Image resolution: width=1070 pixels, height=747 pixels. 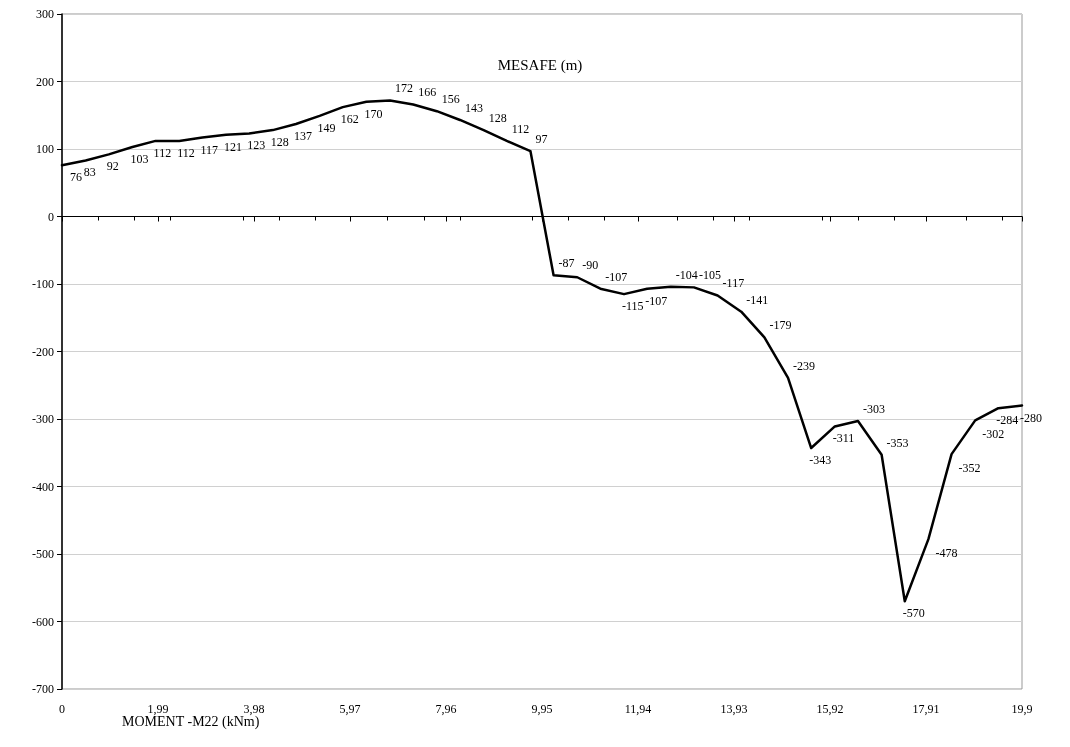 What do you see at coordinates (734, 709) in the screenshot?
I see `x-tick-label: 13,93` at bounding box center [734, 709].